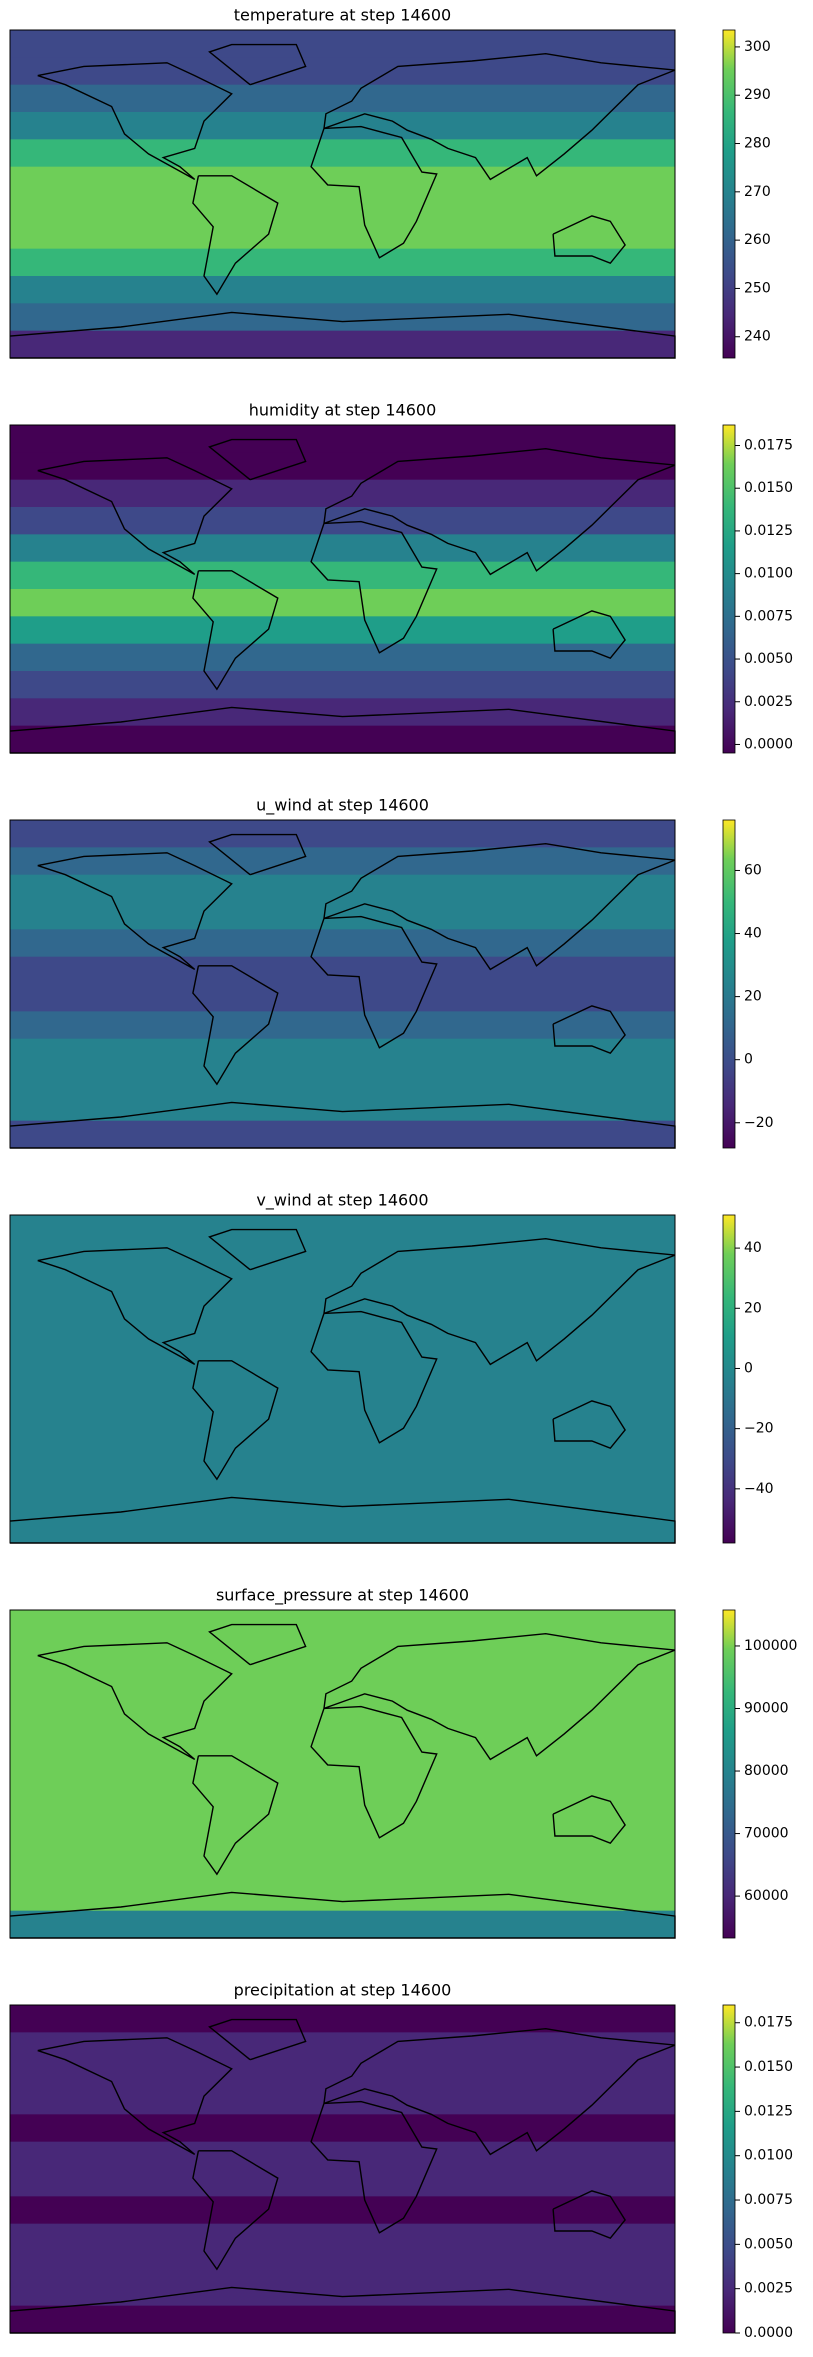 The height and width of the screenshot is (2357, 813). I want to click on panel: v_wind at step 14600 −40 −20 0 20 40, so click(391, 1367).